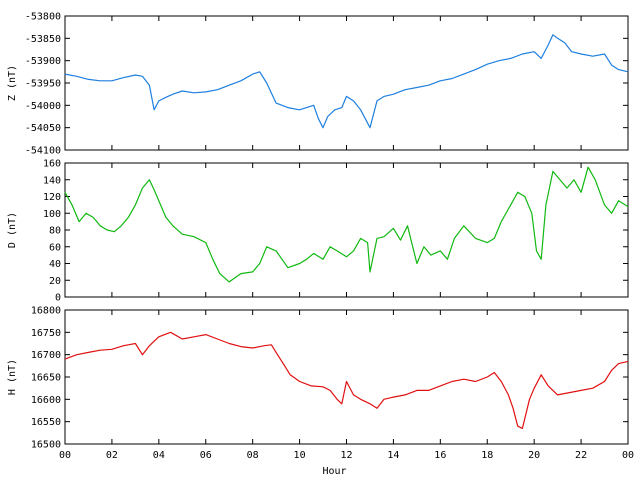 Image resolution: width=640 pixels, height=480 pixels. What do you see at coordinates (43, 39) in the screenshot?
I see `z-y-tick-label: -53850` at bounding box center [43, 39].